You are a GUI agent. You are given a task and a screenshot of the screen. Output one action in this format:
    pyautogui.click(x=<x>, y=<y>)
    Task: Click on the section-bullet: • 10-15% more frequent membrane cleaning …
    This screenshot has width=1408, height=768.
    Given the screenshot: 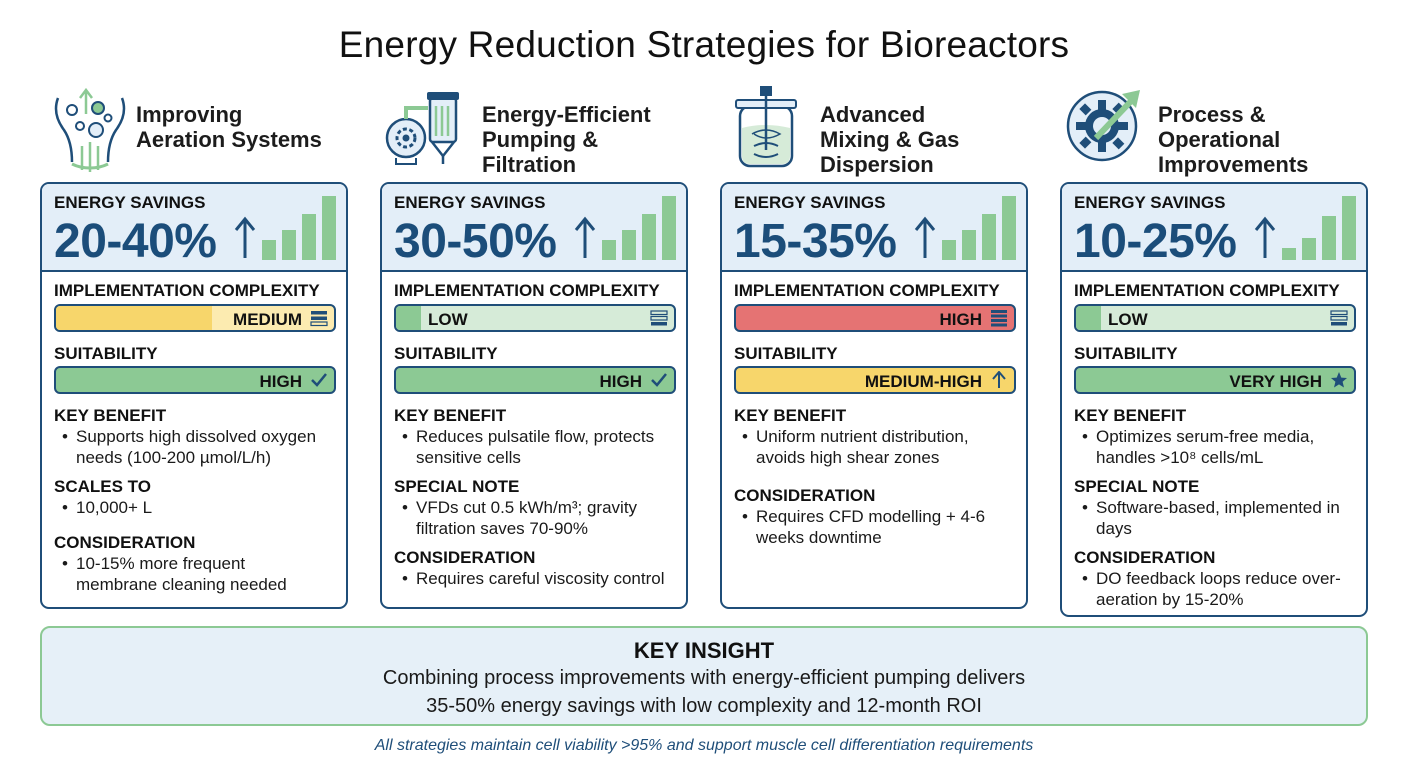 What is the action you would take?
    pyautogui.click(x=174, y=574)
    